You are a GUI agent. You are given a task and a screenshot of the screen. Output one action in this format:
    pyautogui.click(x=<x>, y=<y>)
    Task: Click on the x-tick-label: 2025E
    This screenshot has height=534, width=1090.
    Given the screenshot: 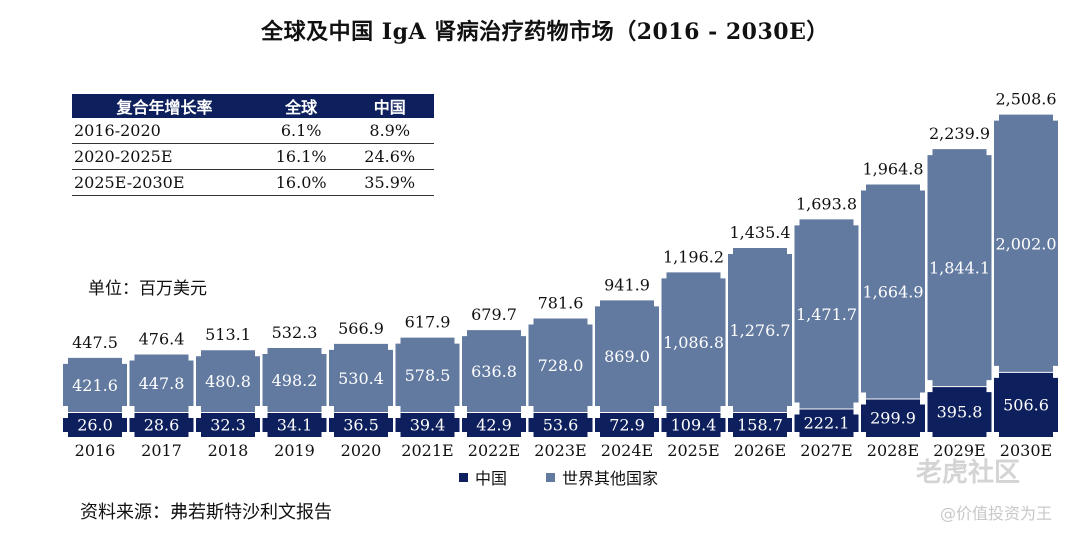 What is the action you would take?
    pyautogui.click(x=693, y=450)
    